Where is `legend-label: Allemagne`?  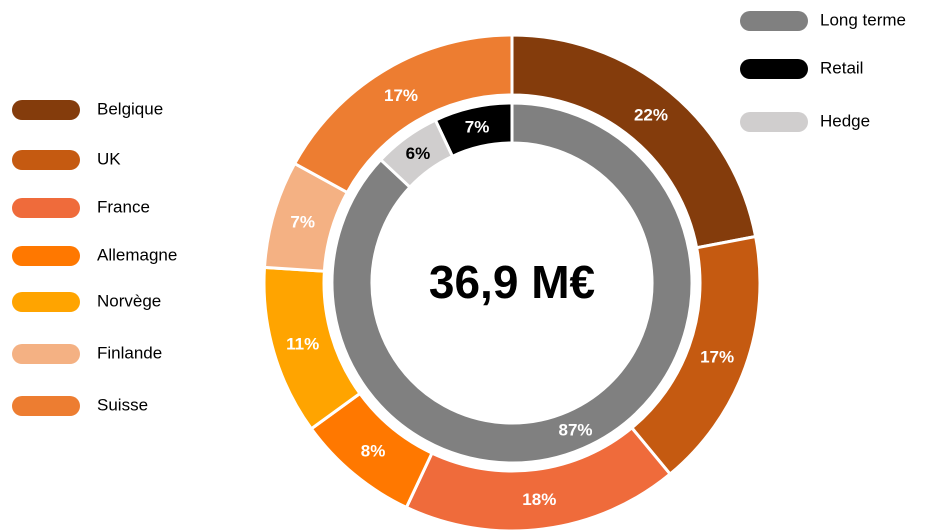 legend-label: Allemagne is located at coordinates (137, 254).